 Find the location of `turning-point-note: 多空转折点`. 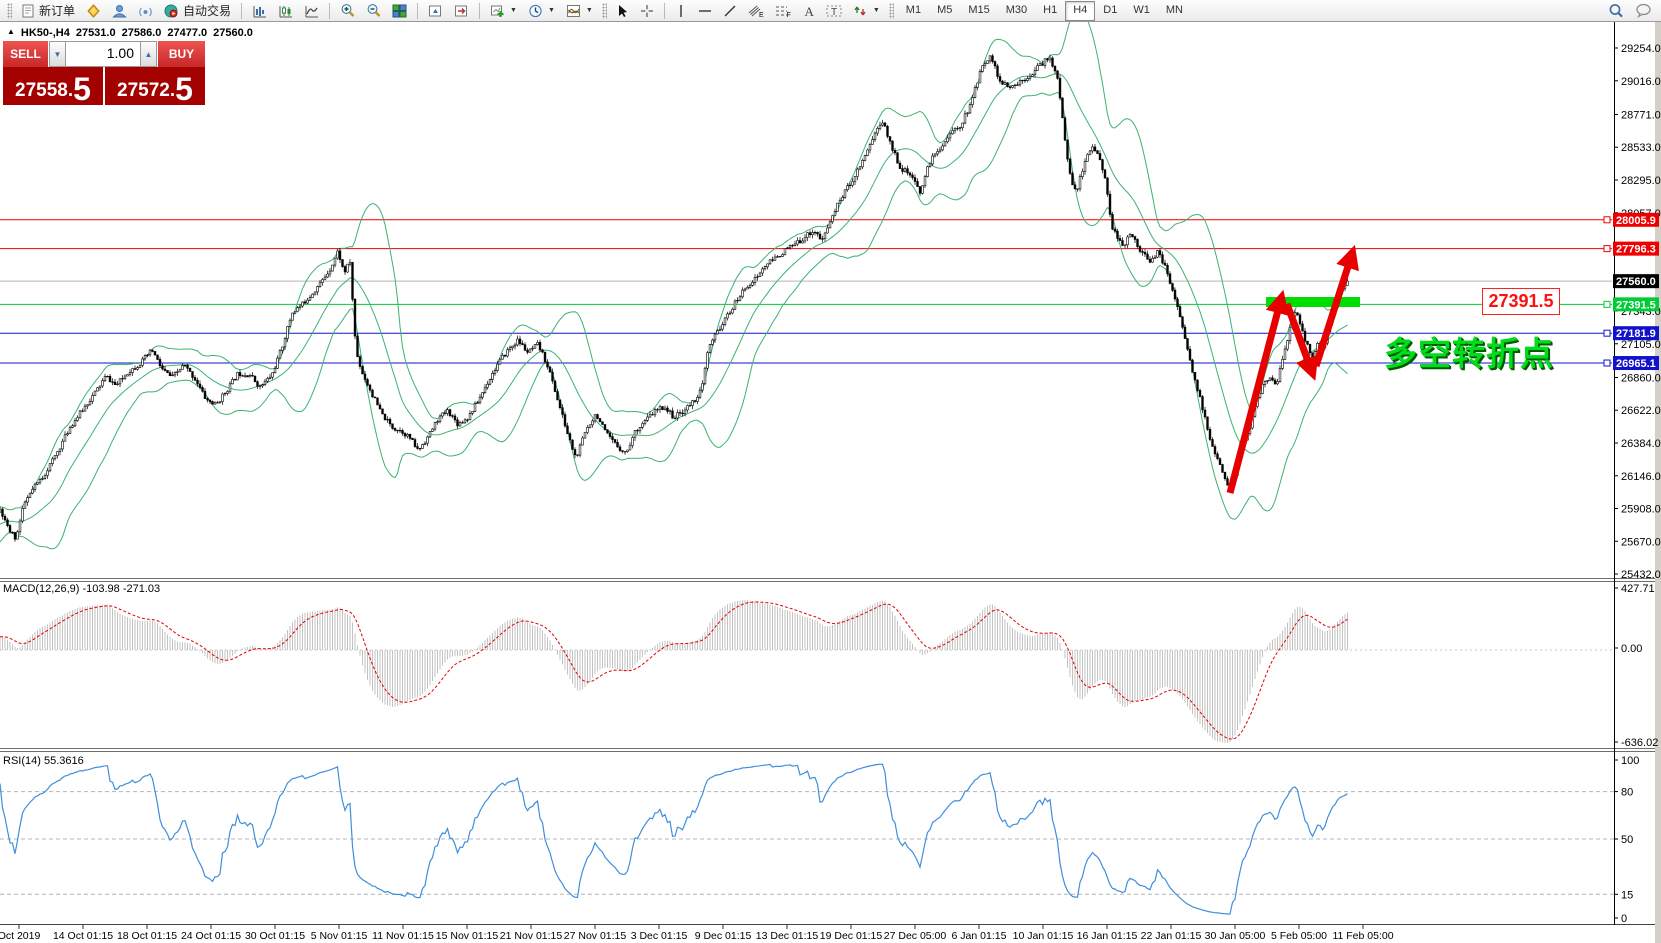

turning-point-note: 多空转折点 is located at coordinates (1469, 353).